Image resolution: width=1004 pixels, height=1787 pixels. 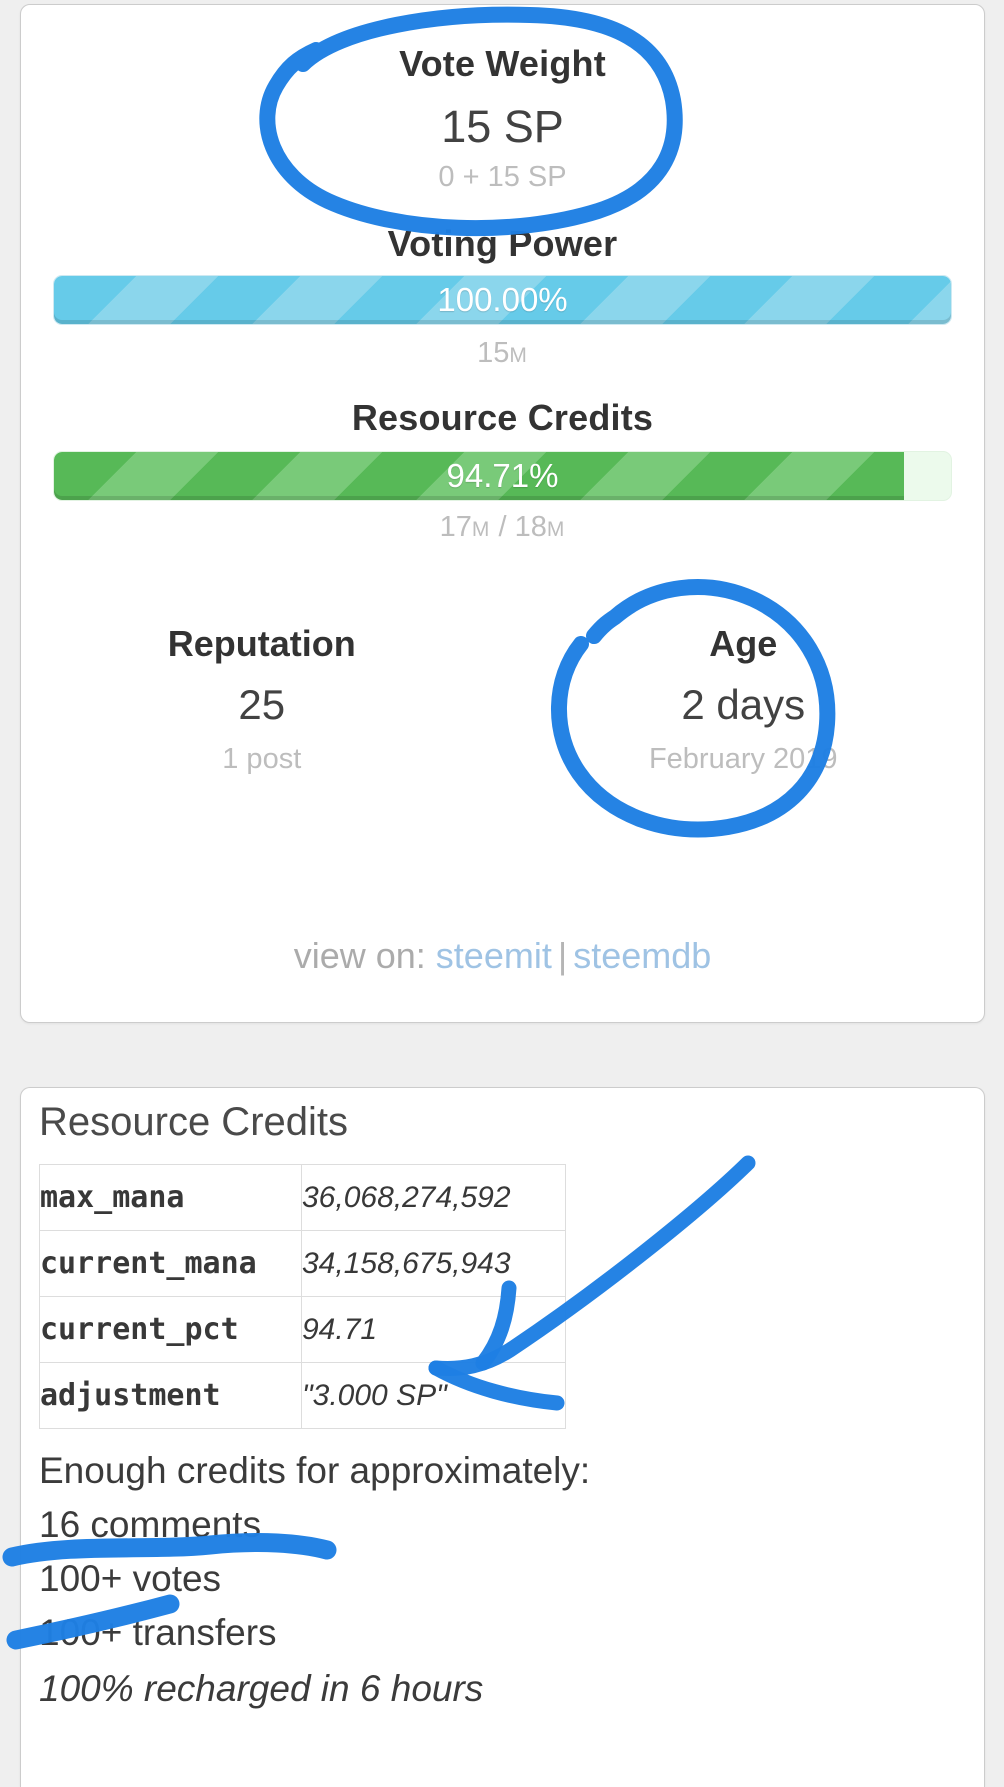 I want to click on age-section: Age 2 days February 2019, so click(x=744, y=699).